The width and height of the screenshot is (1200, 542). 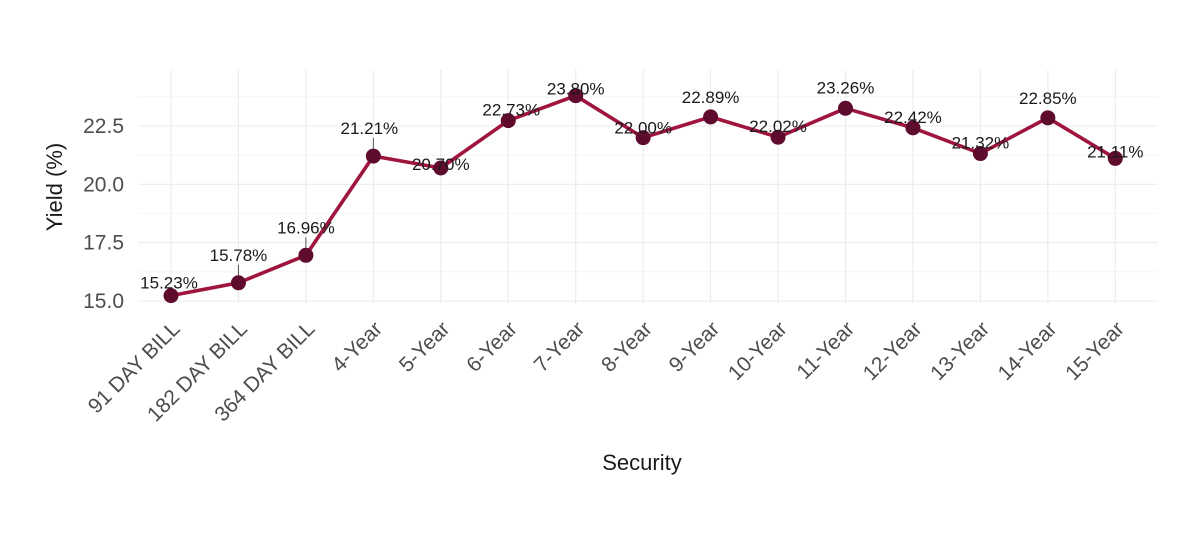 I want to click on data-label: 21.21%, so click(x=370, y=128).